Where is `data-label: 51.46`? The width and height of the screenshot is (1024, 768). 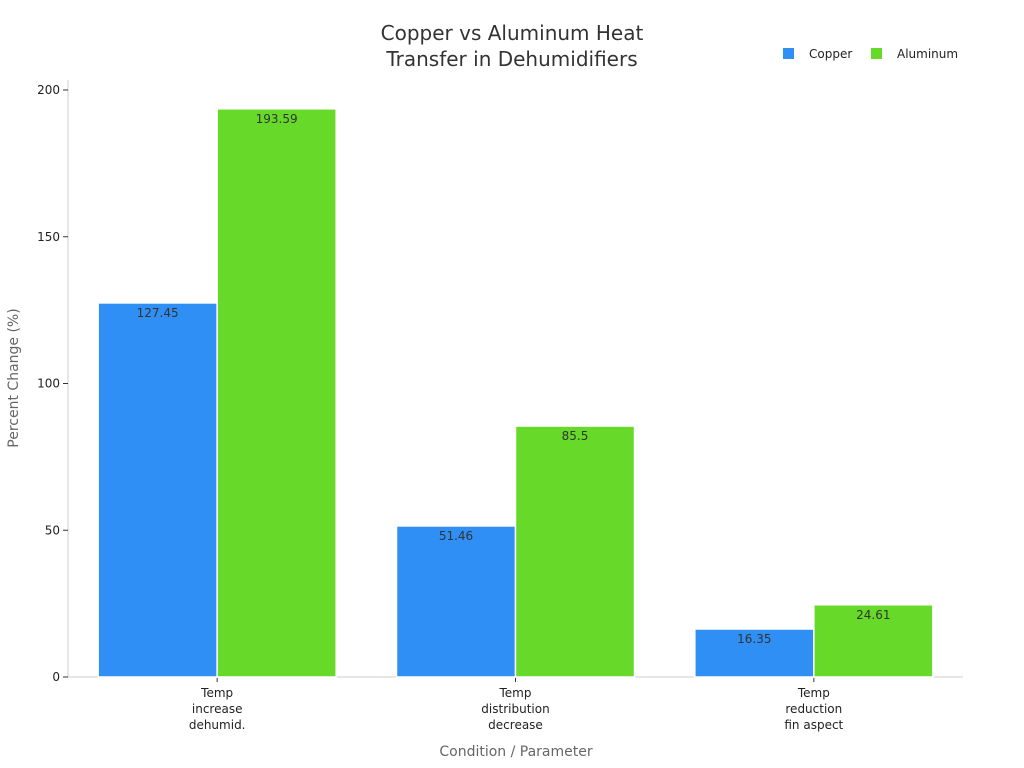
data-label: 51.46 is located at coordinates (456, 536).